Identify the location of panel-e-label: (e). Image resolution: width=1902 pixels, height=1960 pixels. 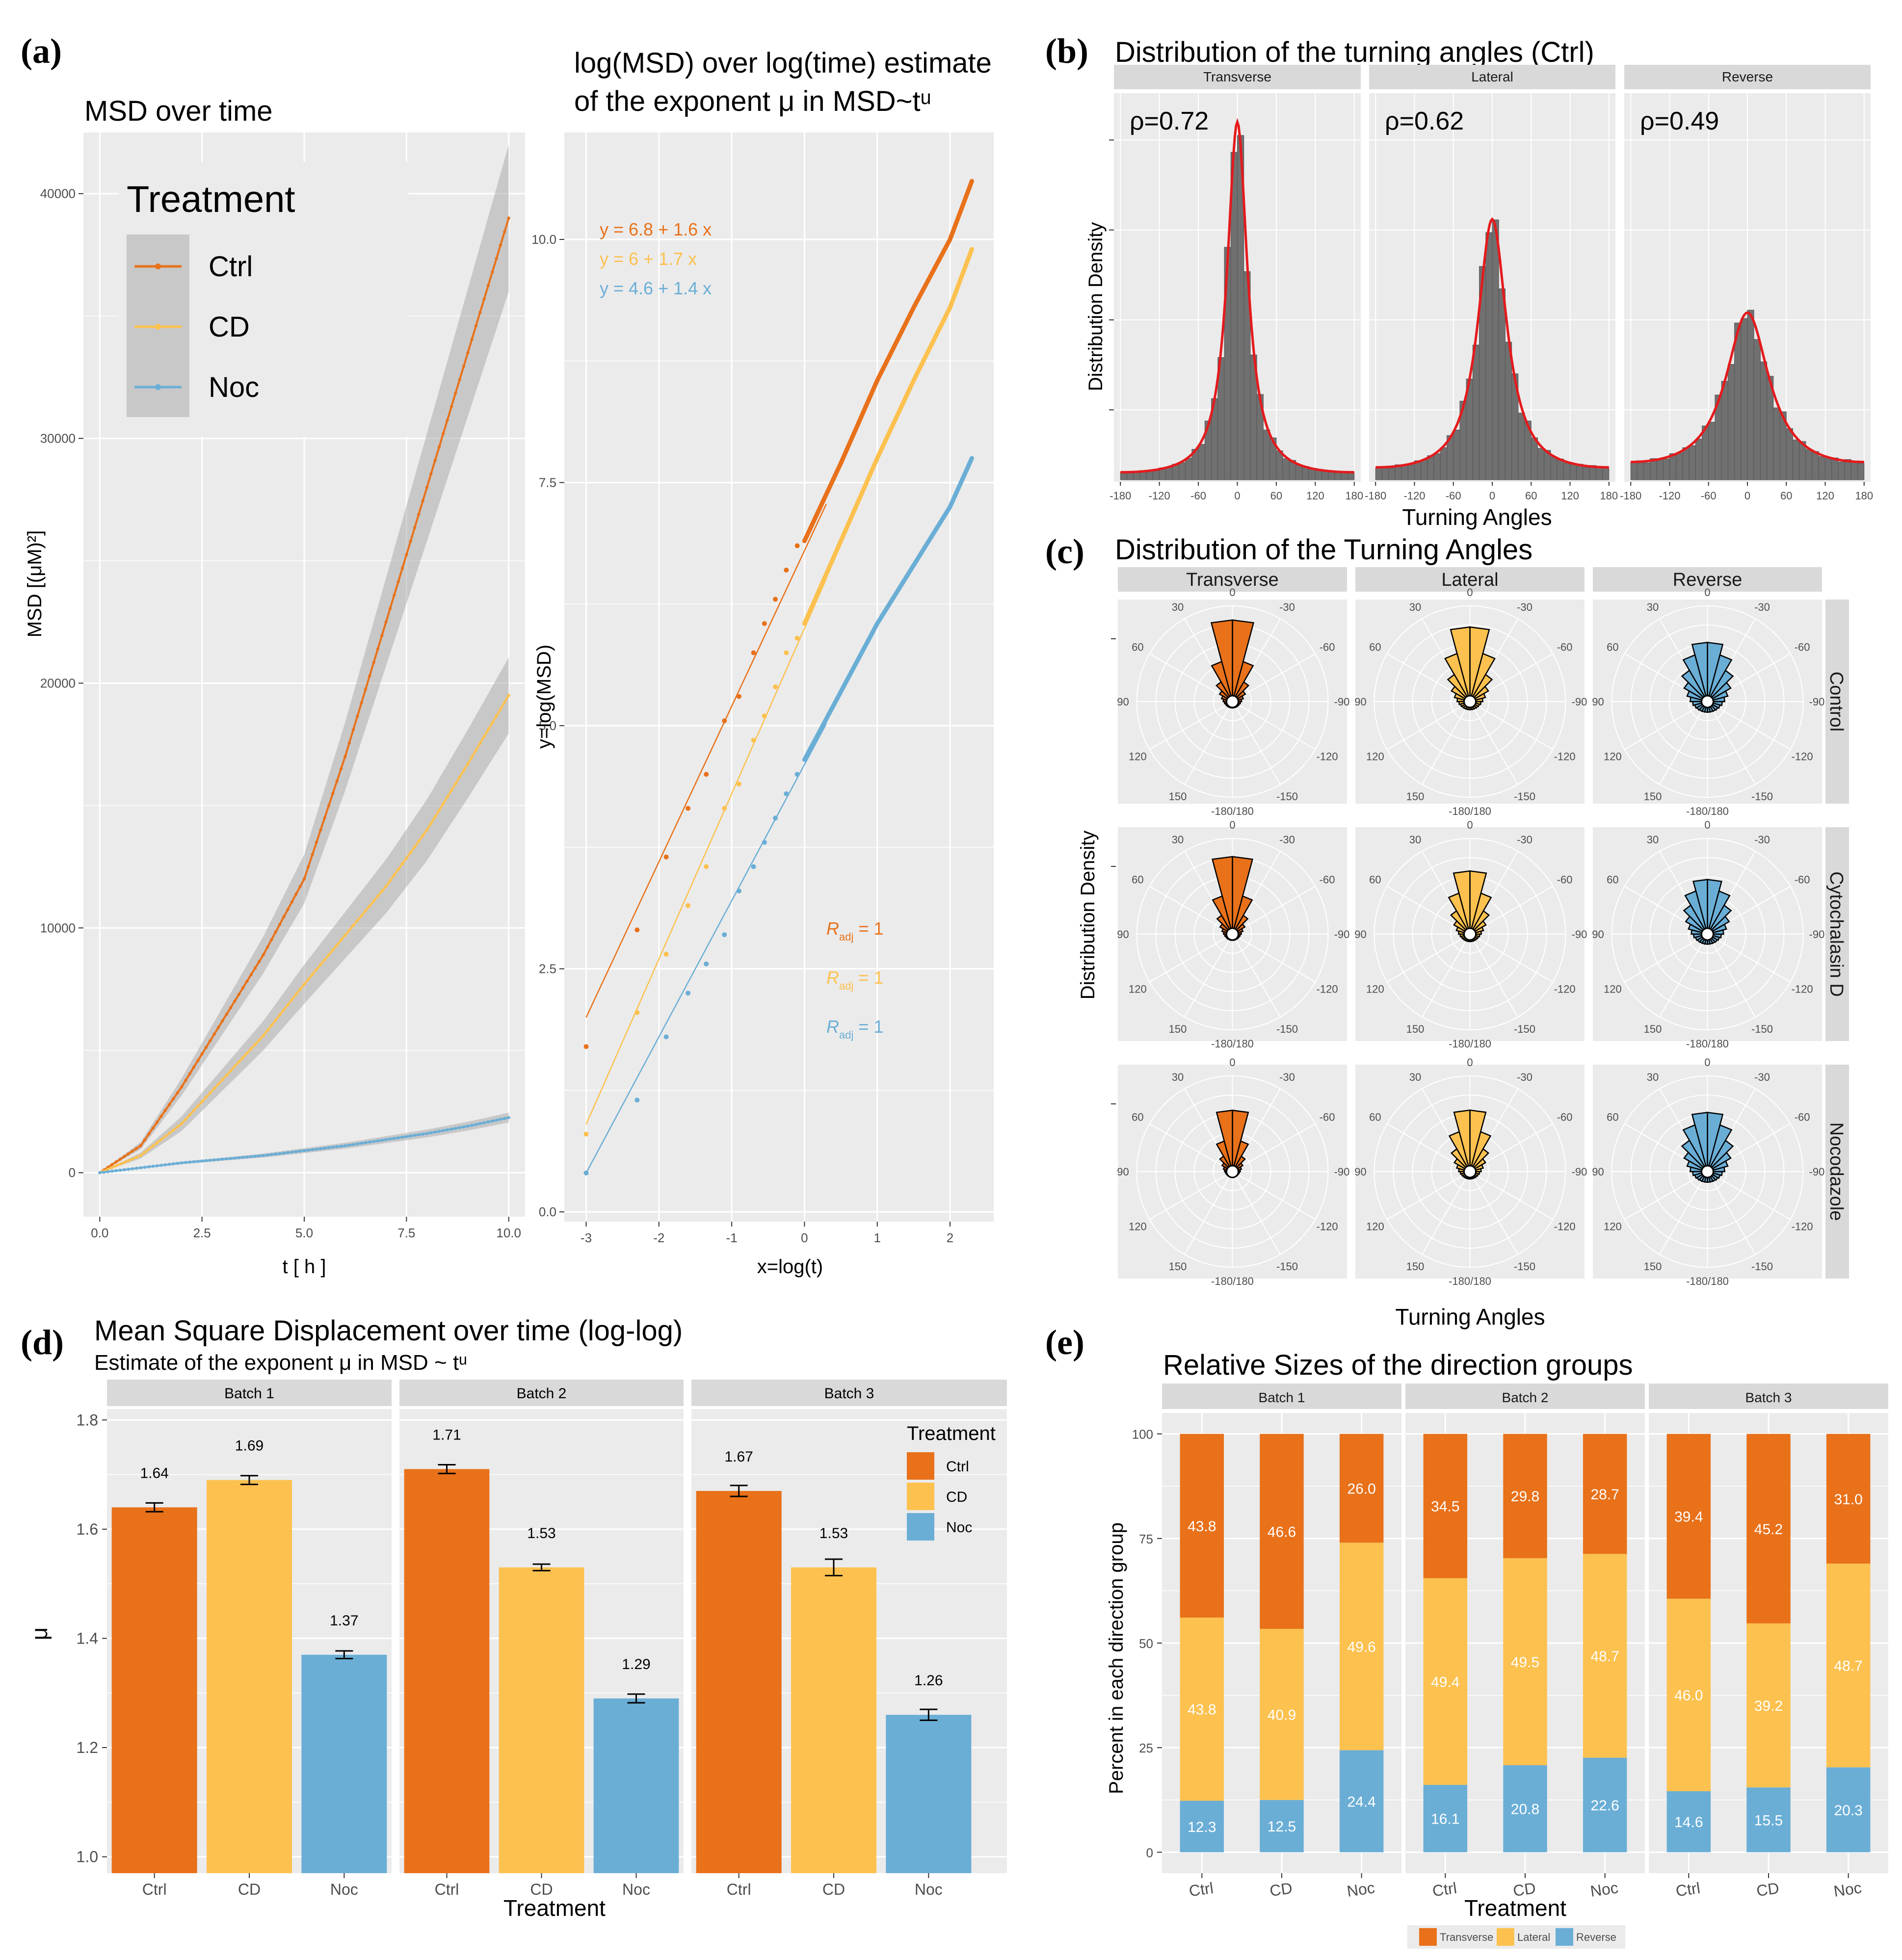
(1065, 1342).